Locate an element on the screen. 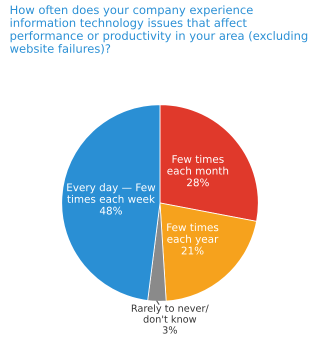 This screenshot has width=320, height=350. data-label: 21% is located at coordinates (193, 250).